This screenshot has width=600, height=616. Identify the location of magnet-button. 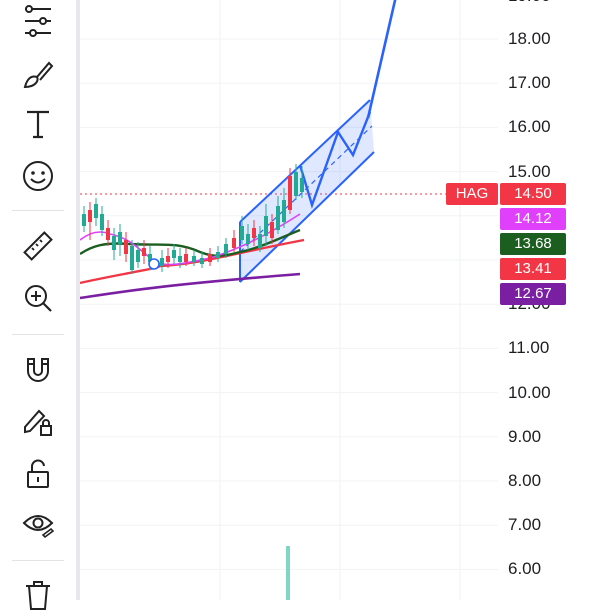
(38, 370).